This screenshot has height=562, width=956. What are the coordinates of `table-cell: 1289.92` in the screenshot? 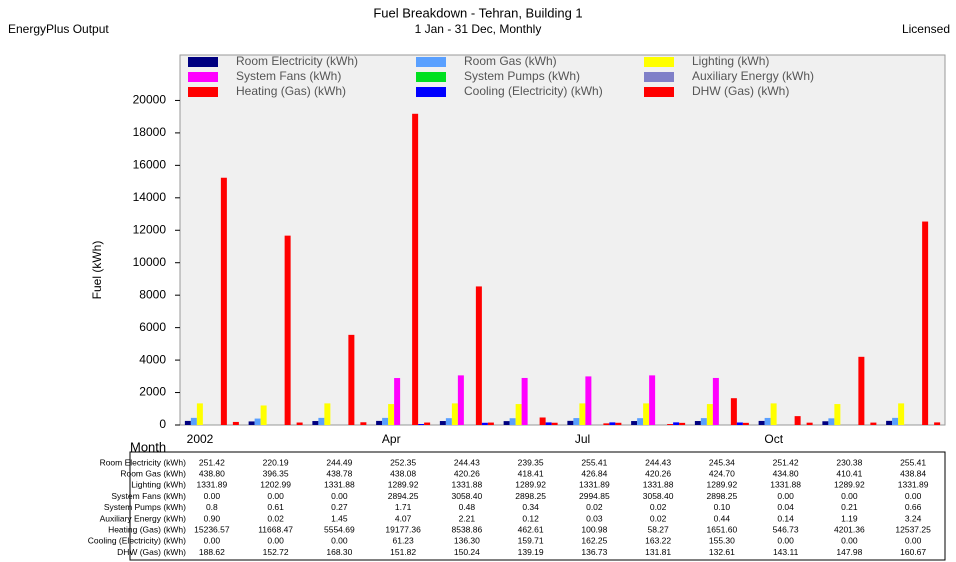 It's located at (403, 485).